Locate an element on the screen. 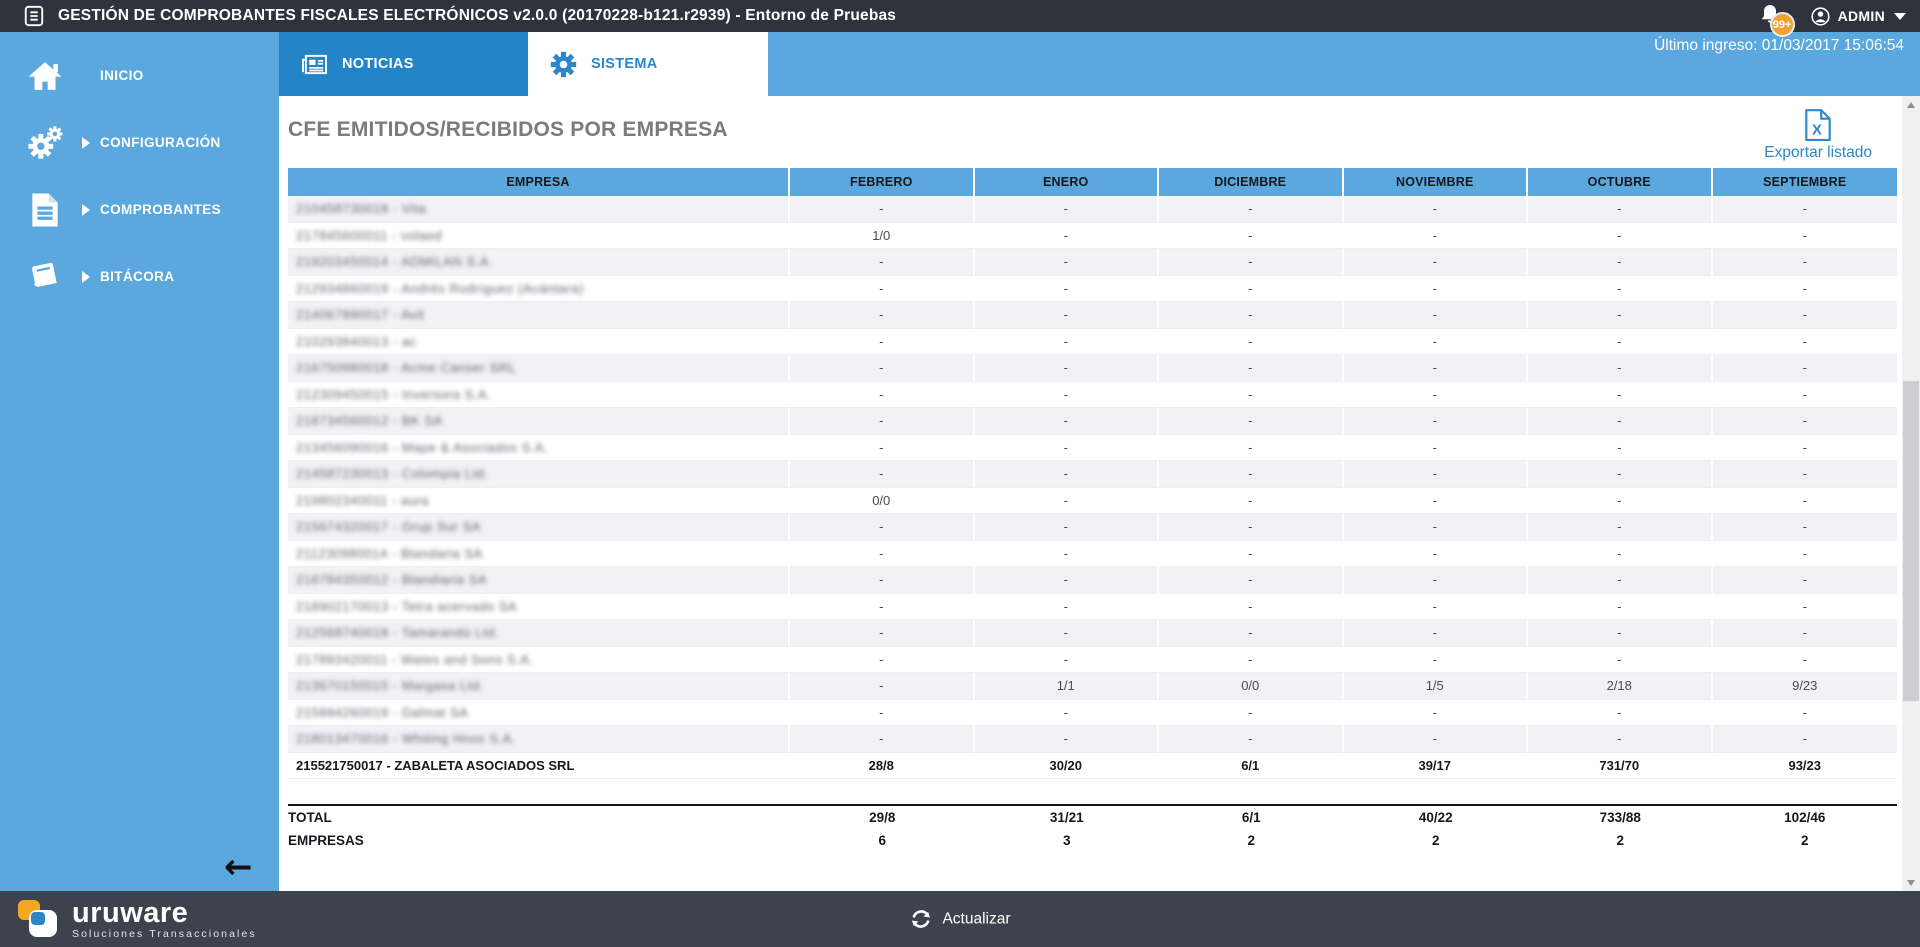 Image resolution: width=1920 pixels, height=947 pixels. home-icon is located at coordinates (45, 76).